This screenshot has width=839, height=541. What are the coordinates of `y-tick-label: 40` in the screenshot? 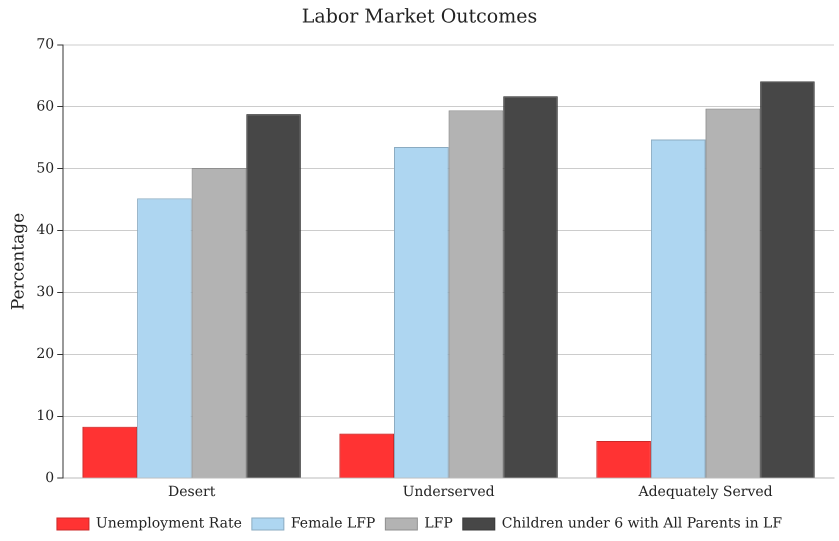 It's located at (45, 230).